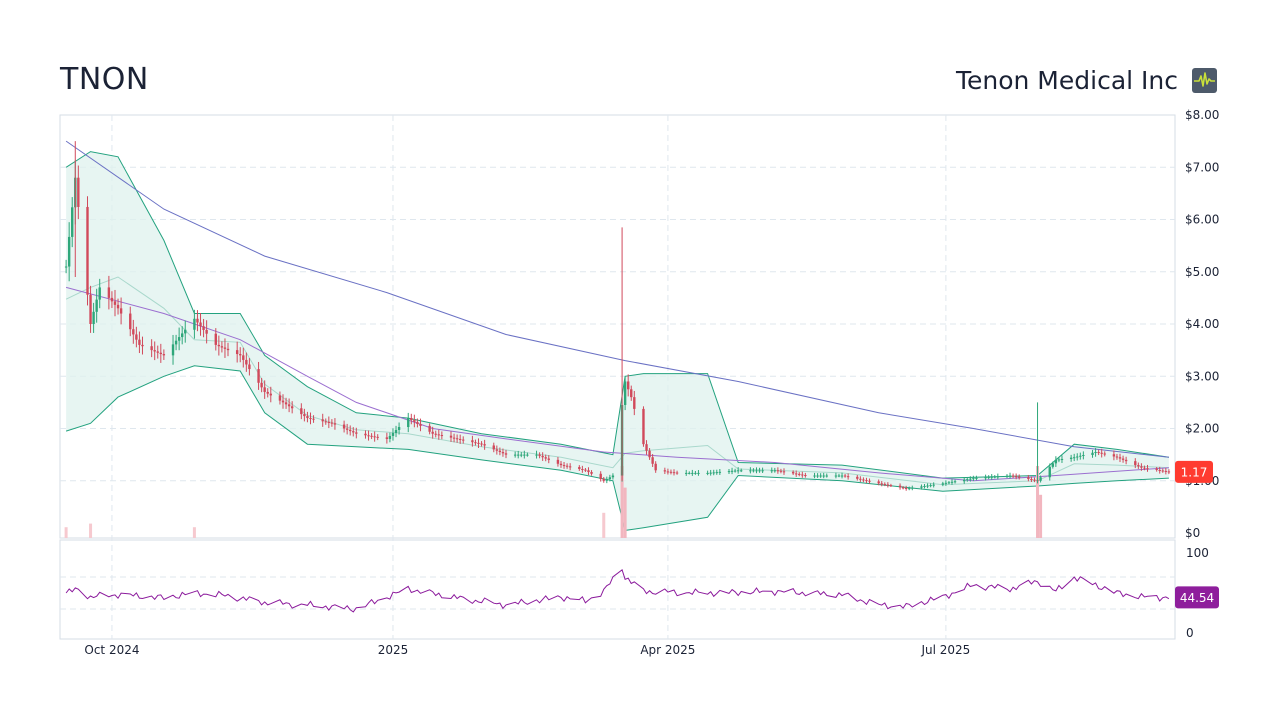 This screenshot has width=1280, height=720. What do you see at coordinates (104, 79) in the screenshot?
I see `ticker-symbol: TNON` at bounding box center [104, 79].